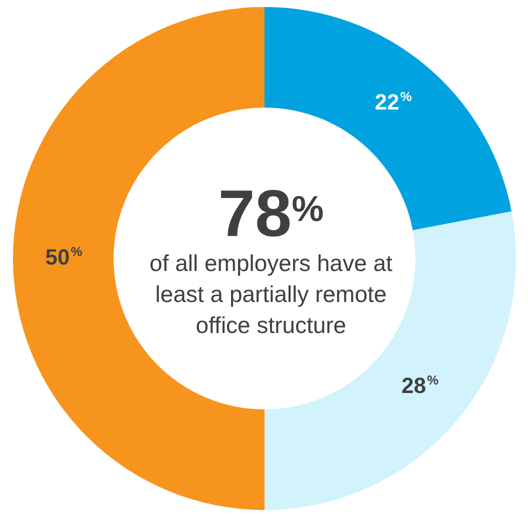 The image size is (528, 517). What do you see at coordinates (271, 294) in the screenshot?
I see `text: of all employers have at least a partially remote office structure` at bounding box center [271, 294].